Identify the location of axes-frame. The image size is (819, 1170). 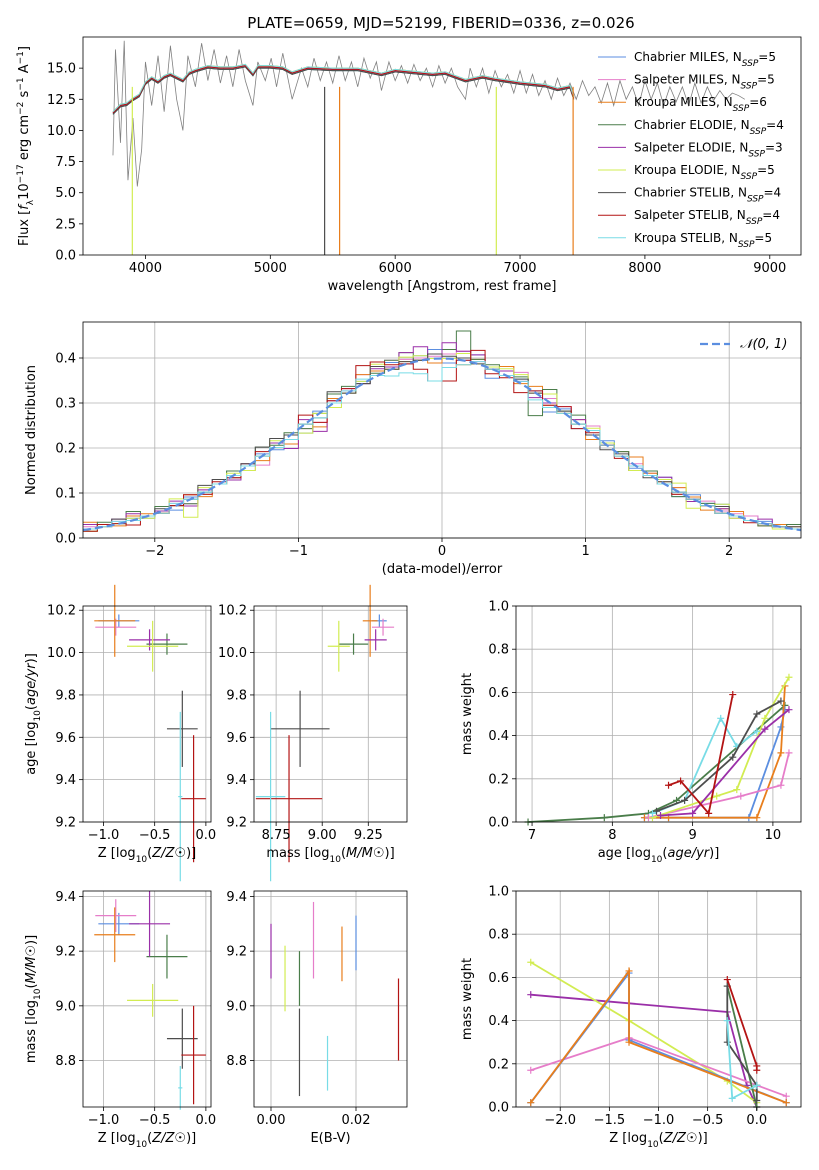
(330, 714).